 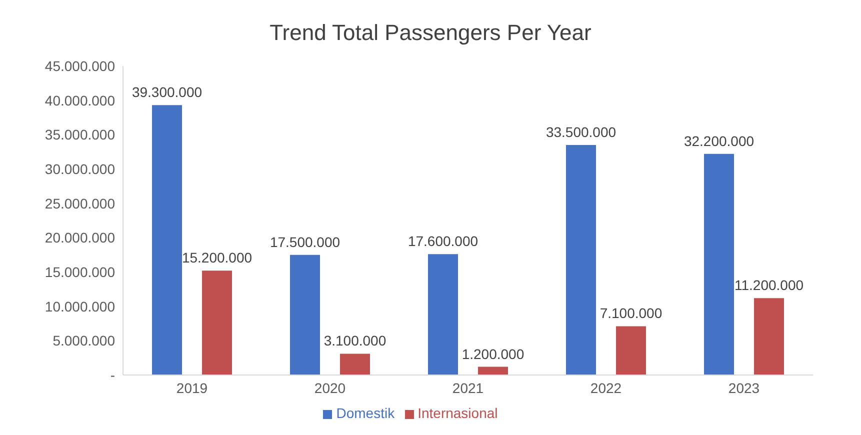 What do you see at coordinates (80, 100) in the screenshot?
I see `y-tick-label: 40.000.000` at bounding box center [80, 100].